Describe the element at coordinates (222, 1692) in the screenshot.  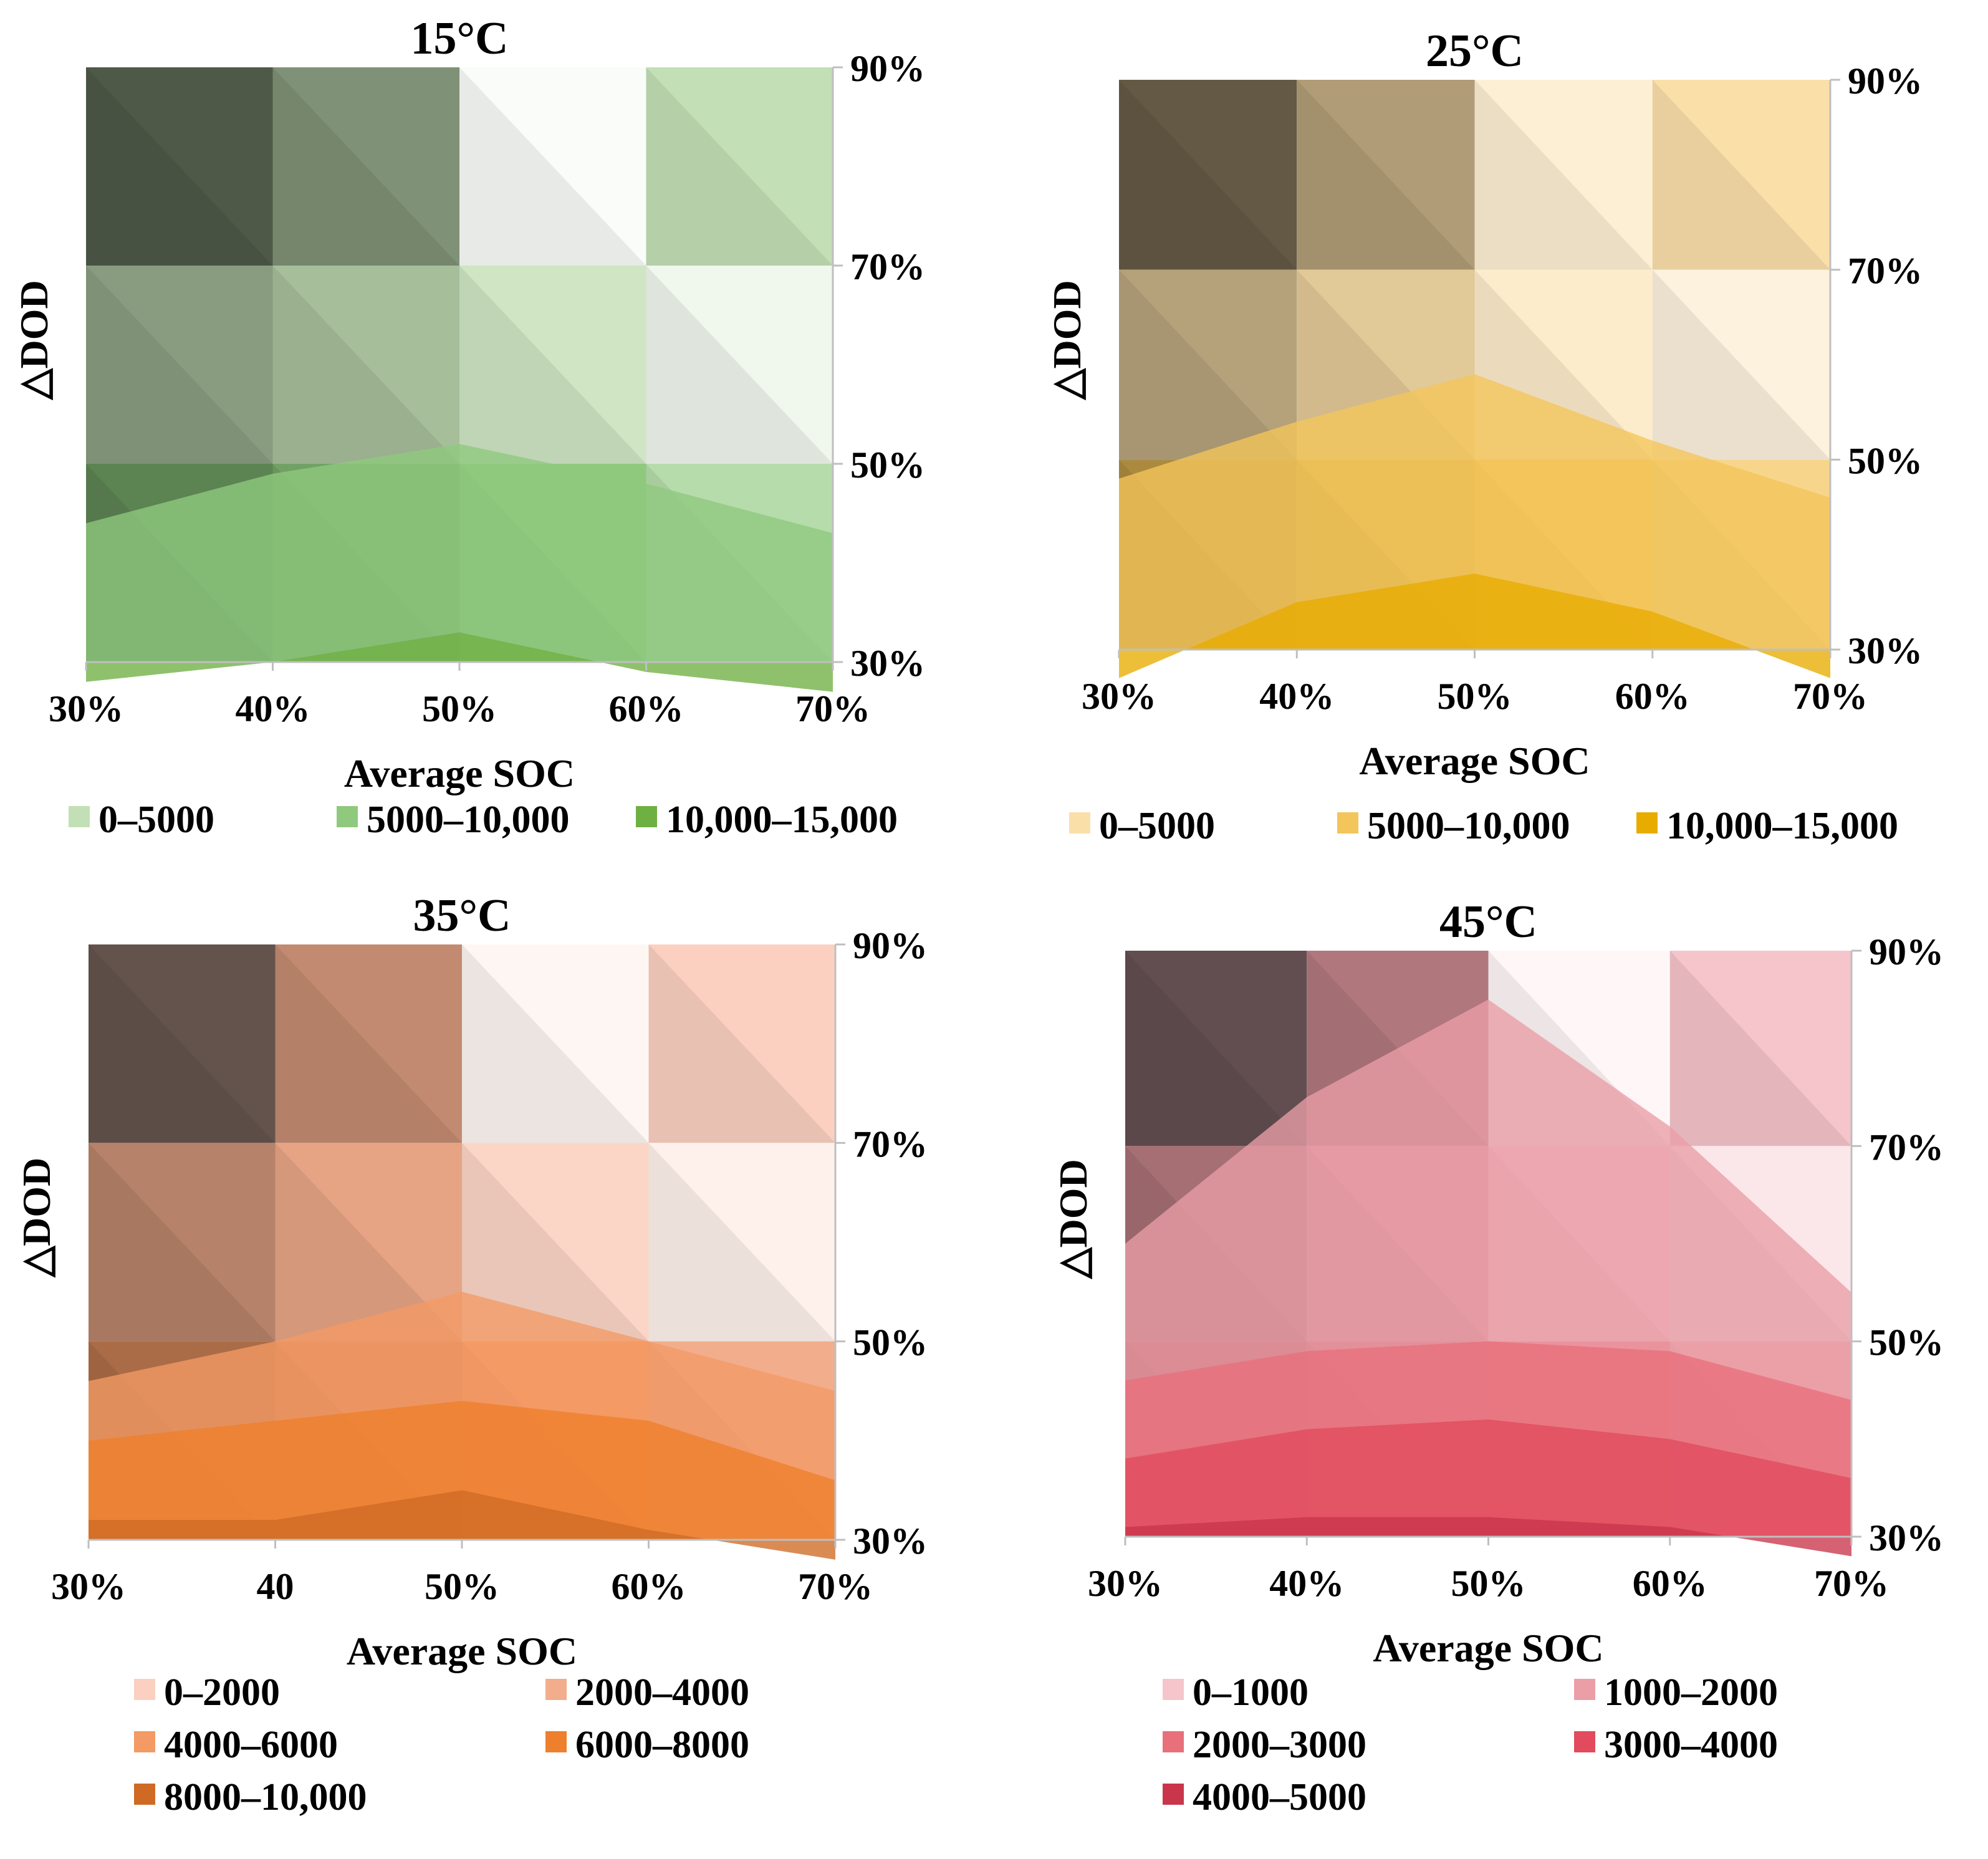
I see `legend-label: 0–2000` at that location.